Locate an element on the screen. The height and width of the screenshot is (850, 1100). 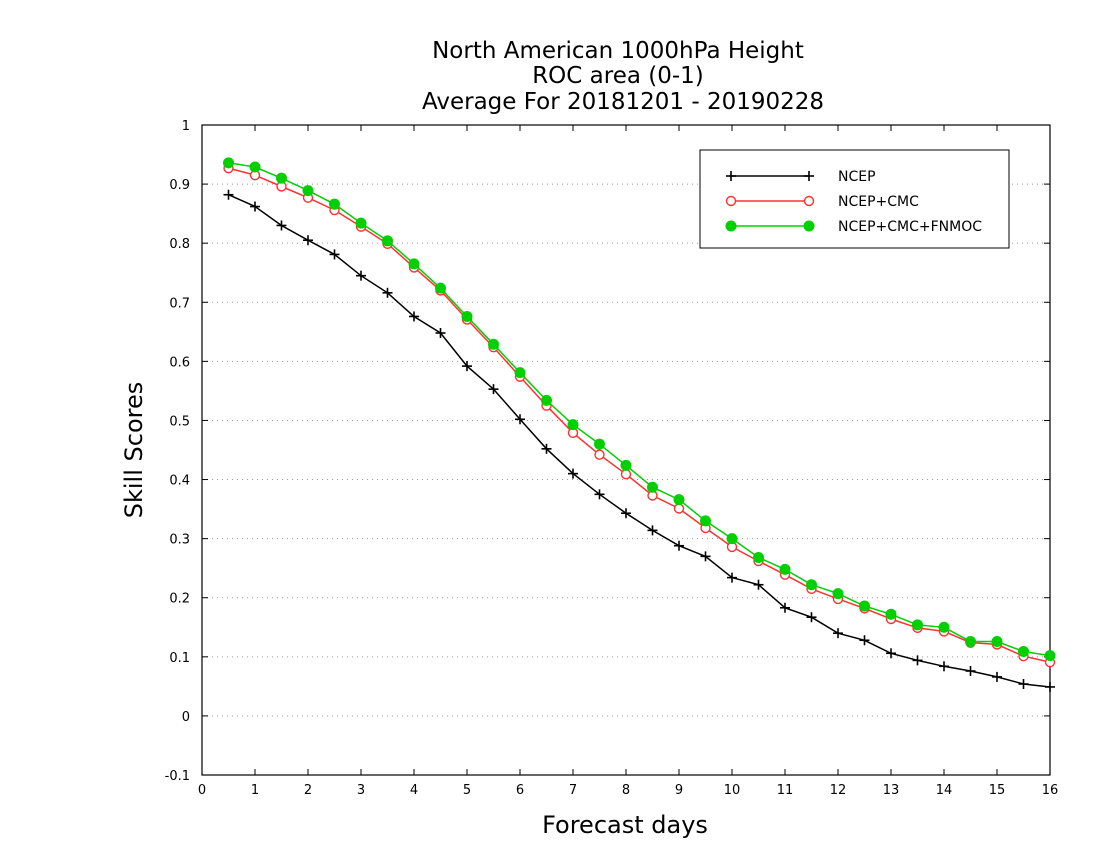
x-tick-label: 16 is located at coordinates (1050, 790).